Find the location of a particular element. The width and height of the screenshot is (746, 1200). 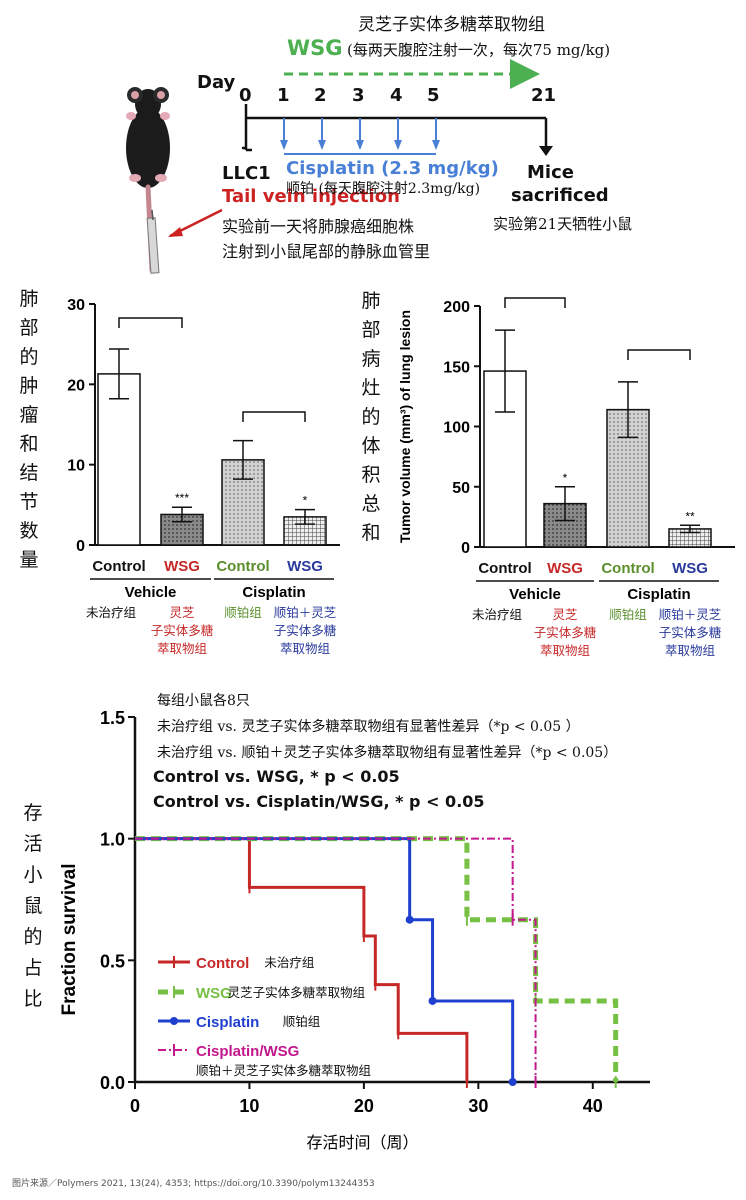

legend-label: Cisplatin is located at coordinates (227, 1022).